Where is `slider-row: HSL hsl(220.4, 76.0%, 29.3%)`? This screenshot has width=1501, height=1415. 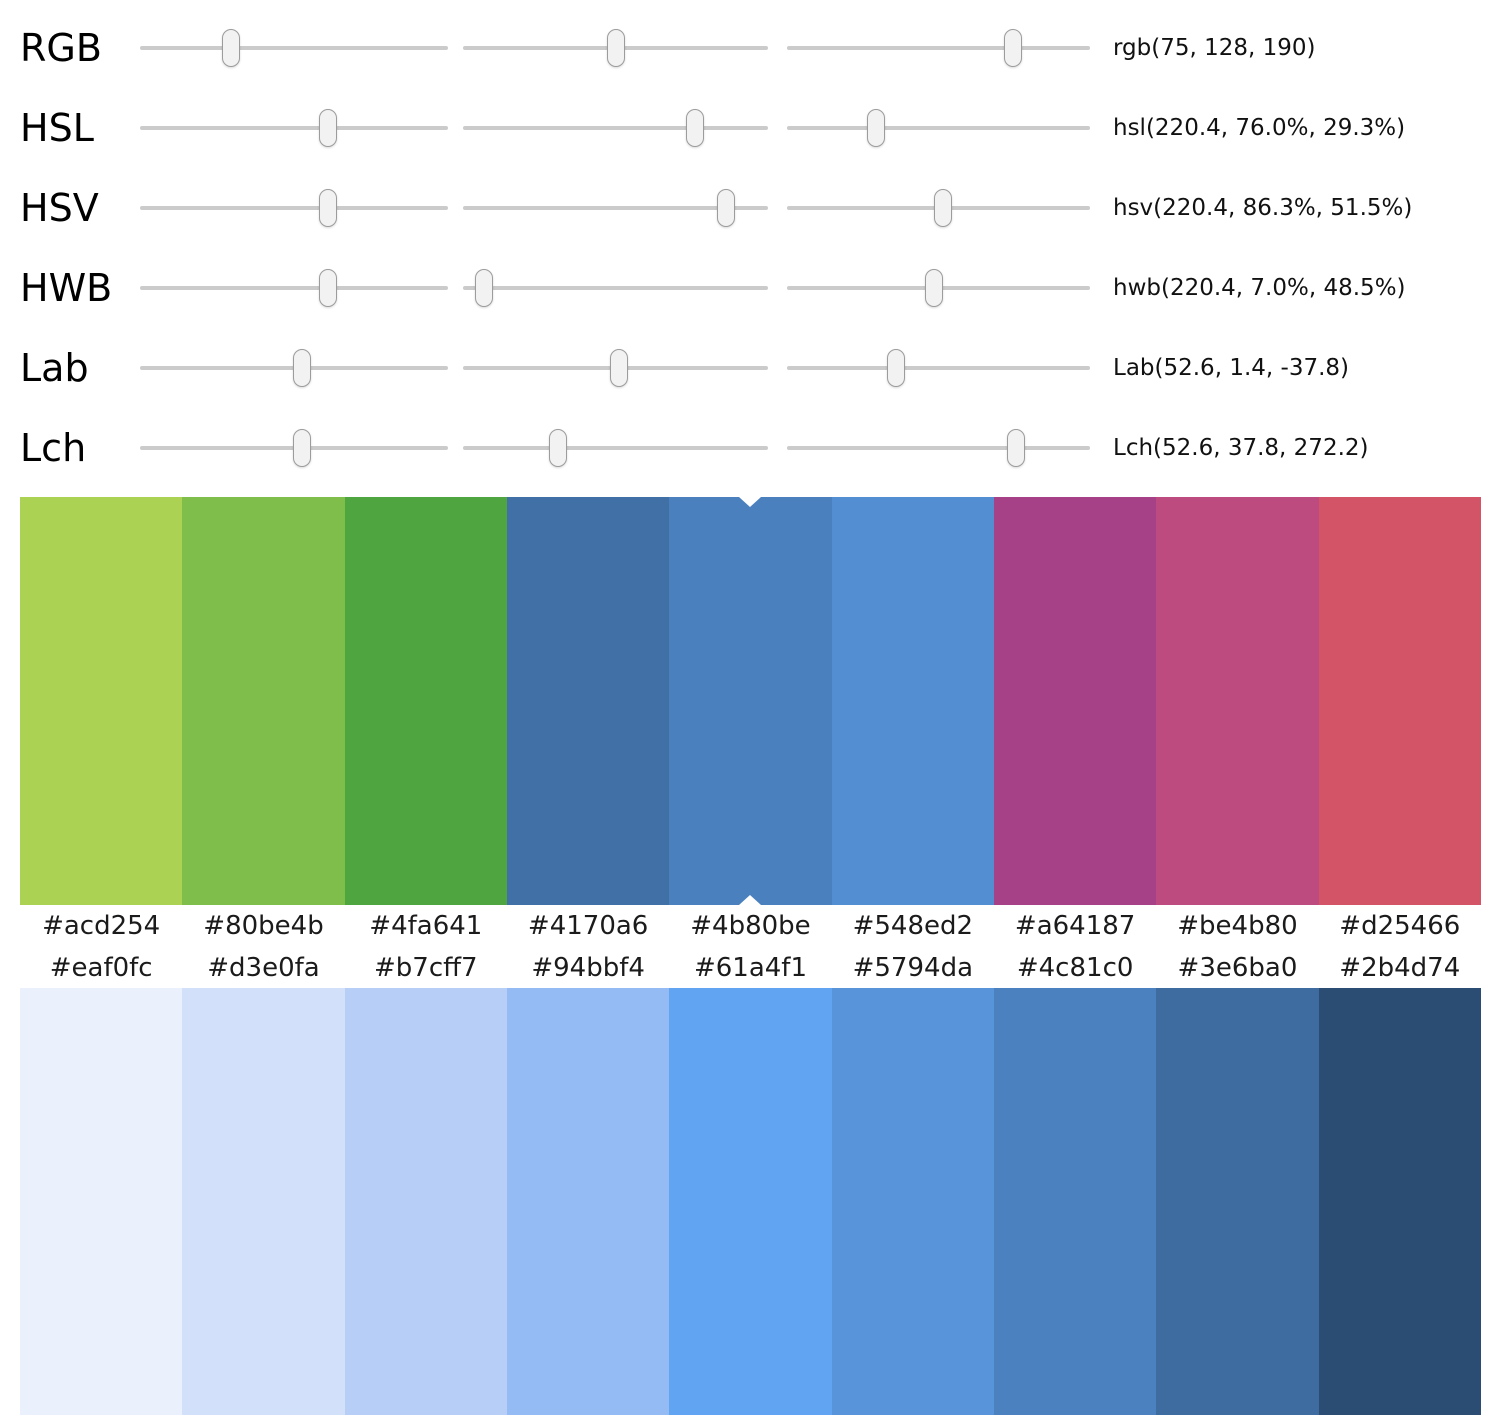
slider-row: HSL hsl(220.4, 76.0%, 29.3%) is located at coordinates (750, 128).